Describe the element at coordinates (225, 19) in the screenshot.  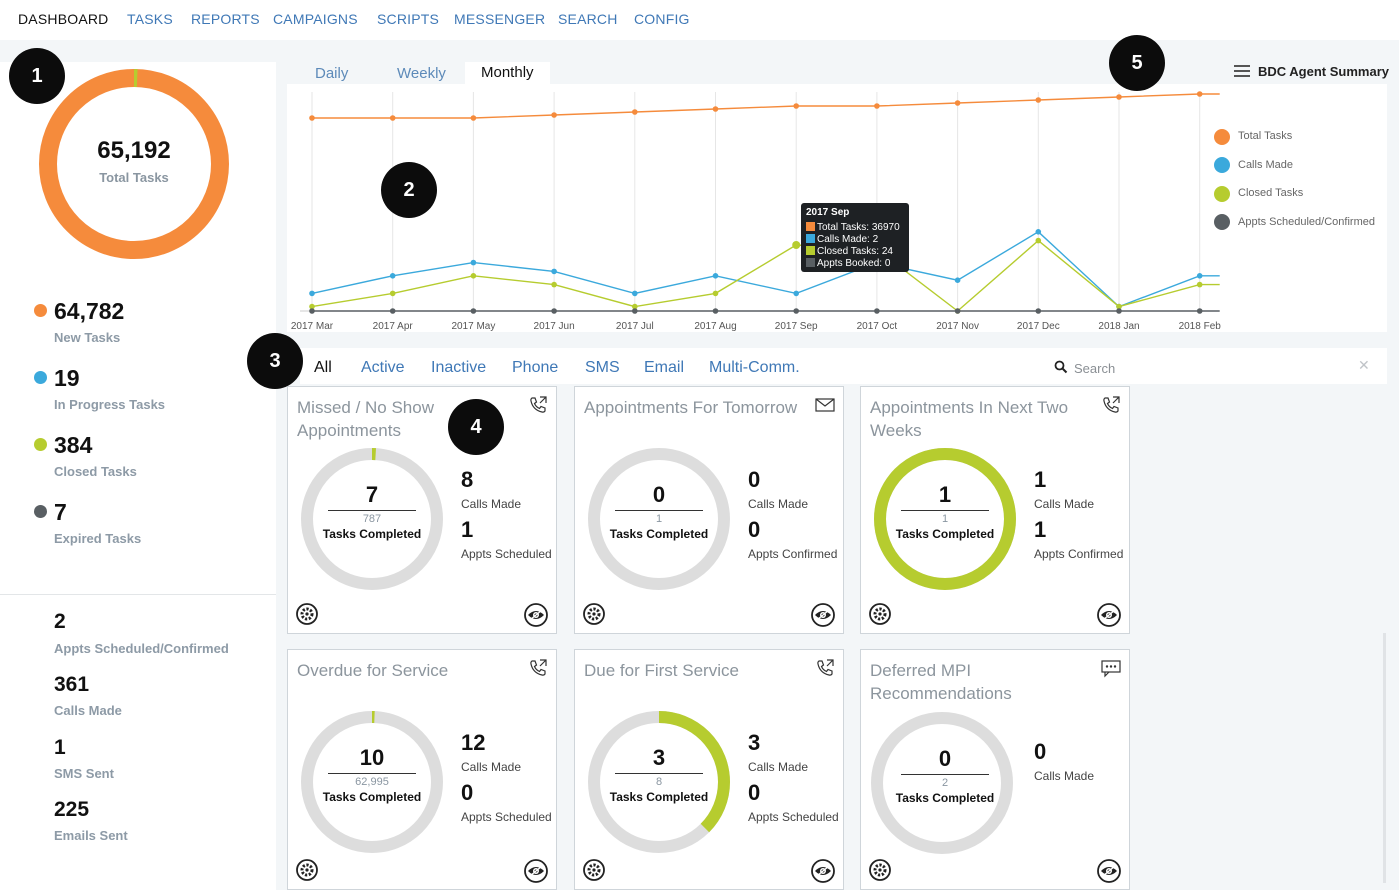
I see `nav-reports: REPORTS` at that location.